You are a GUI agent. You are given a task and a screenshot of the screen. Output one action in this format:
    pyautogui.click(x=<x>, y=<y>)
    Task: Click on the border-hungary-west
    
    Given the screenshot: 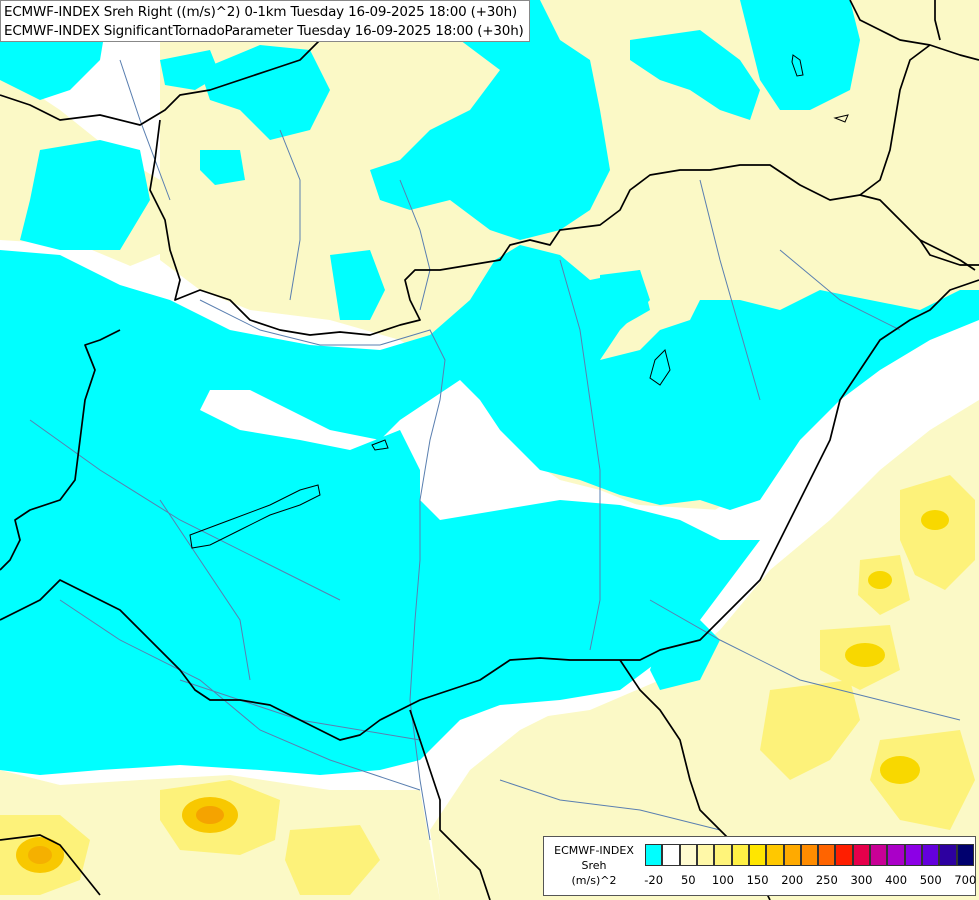 What is the action you would take?
    pyautogui.click(x=60, y=450)
    